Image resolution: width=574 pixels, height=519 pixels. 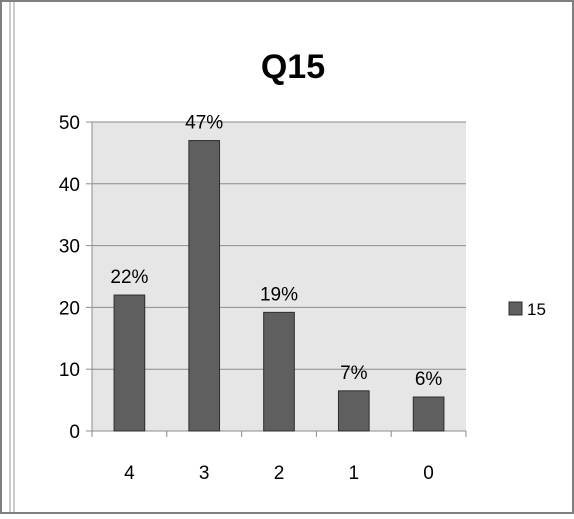 What do you see at coordinates (279, 473) in the screenshot?
I see `x-tick-label-2: 2` at bounding box center [279, 473].